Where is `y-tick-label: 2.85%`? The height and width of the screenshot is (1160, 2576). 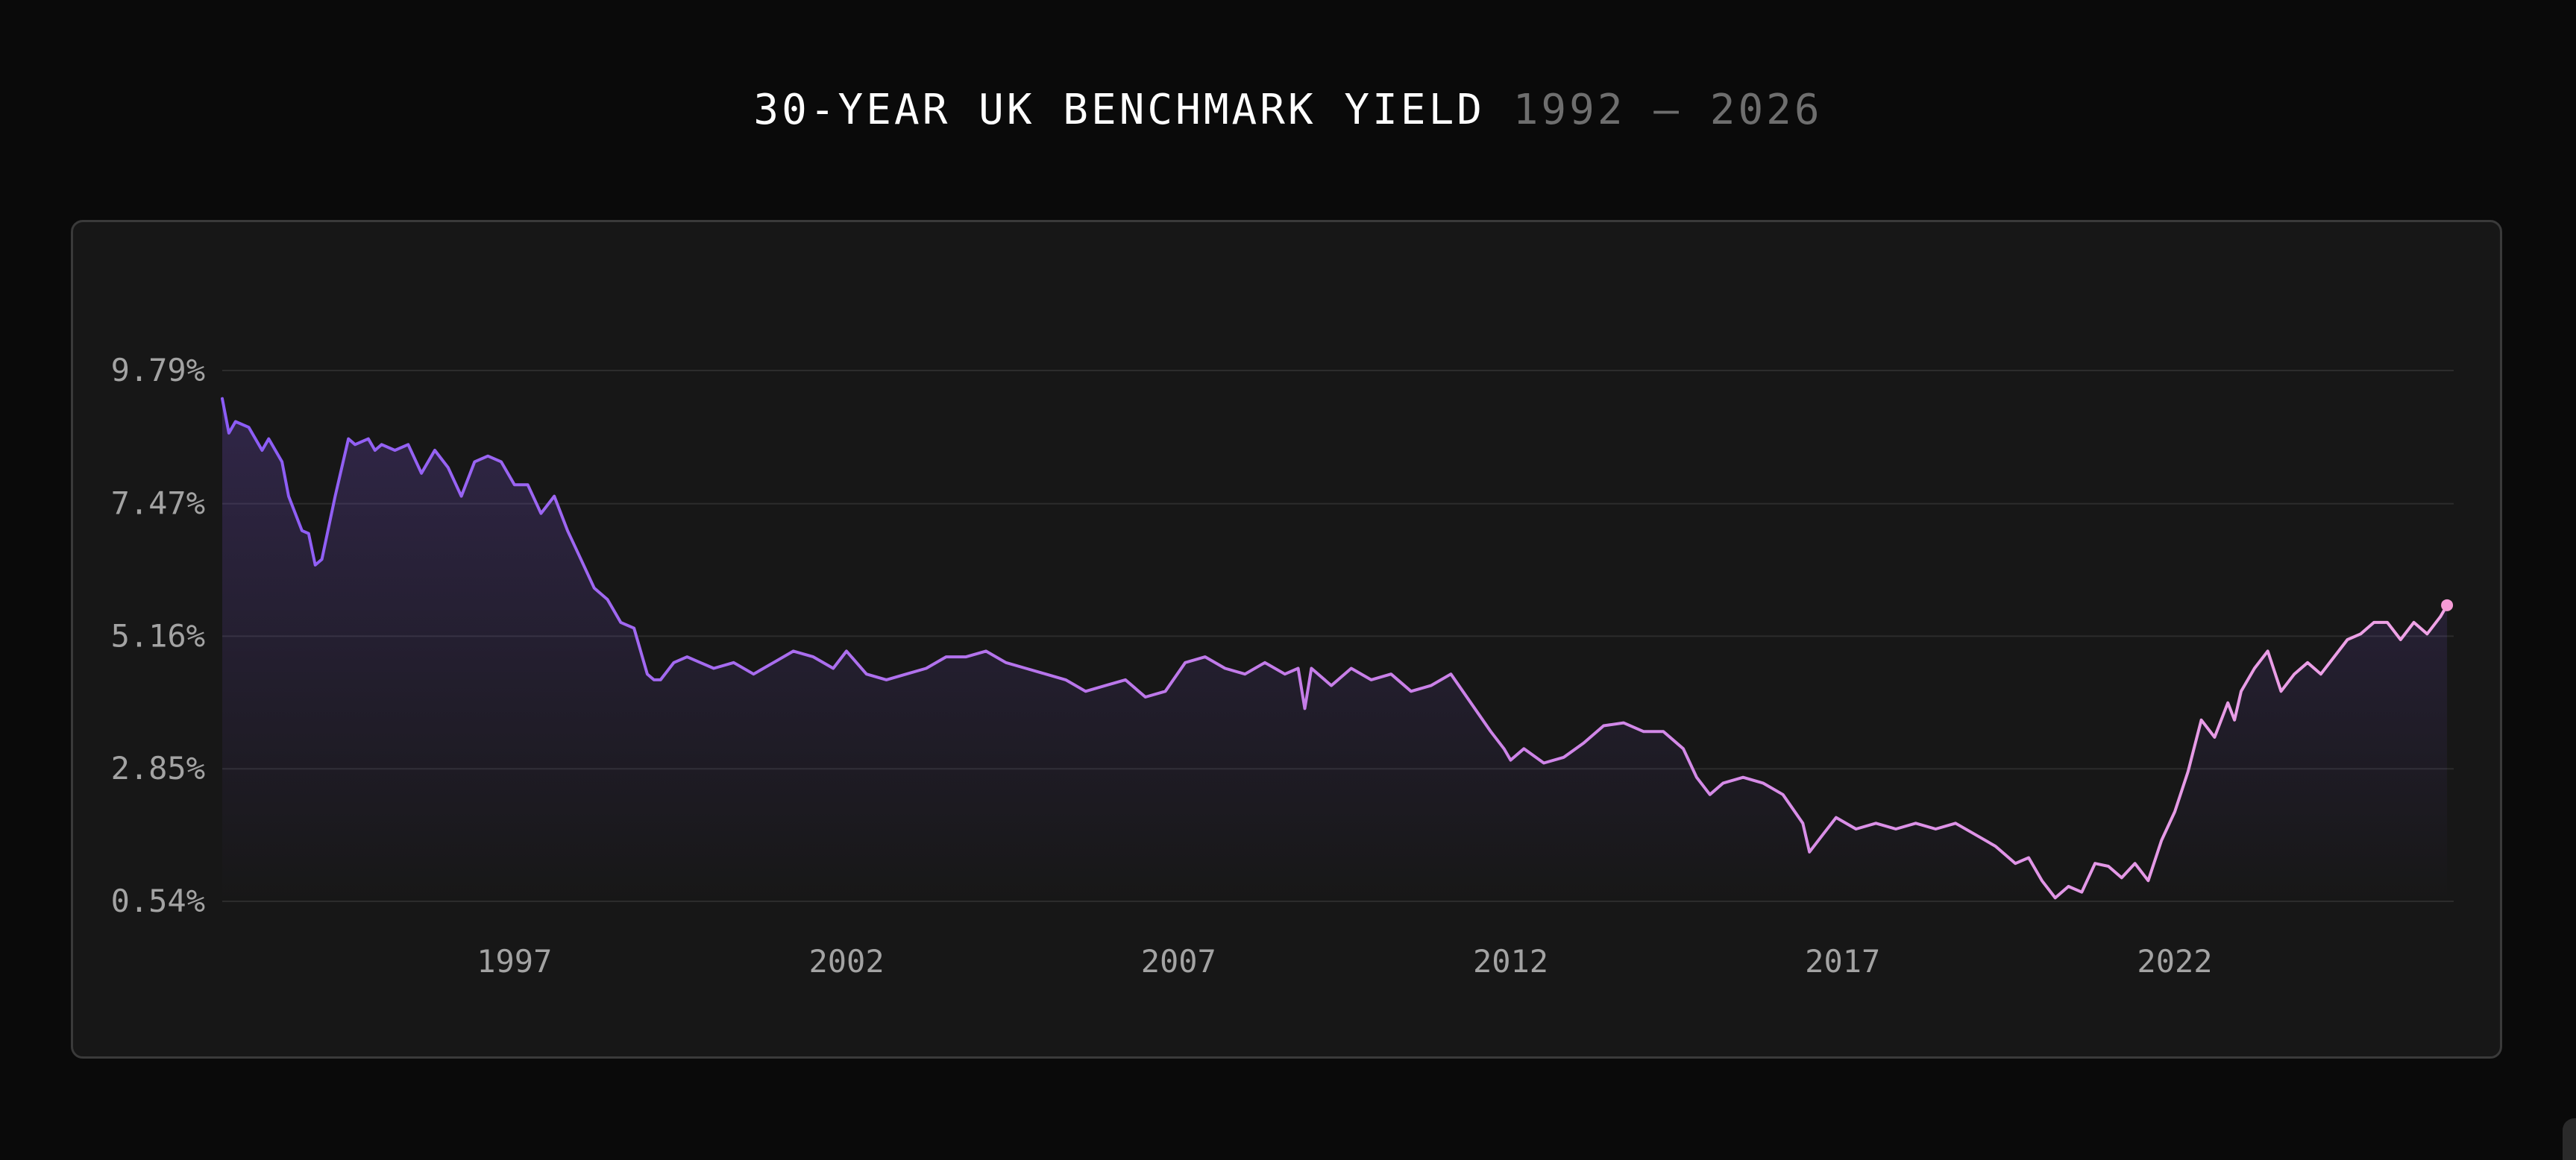
y-tick-label: 2.85% is located at coordinates (158, 768).